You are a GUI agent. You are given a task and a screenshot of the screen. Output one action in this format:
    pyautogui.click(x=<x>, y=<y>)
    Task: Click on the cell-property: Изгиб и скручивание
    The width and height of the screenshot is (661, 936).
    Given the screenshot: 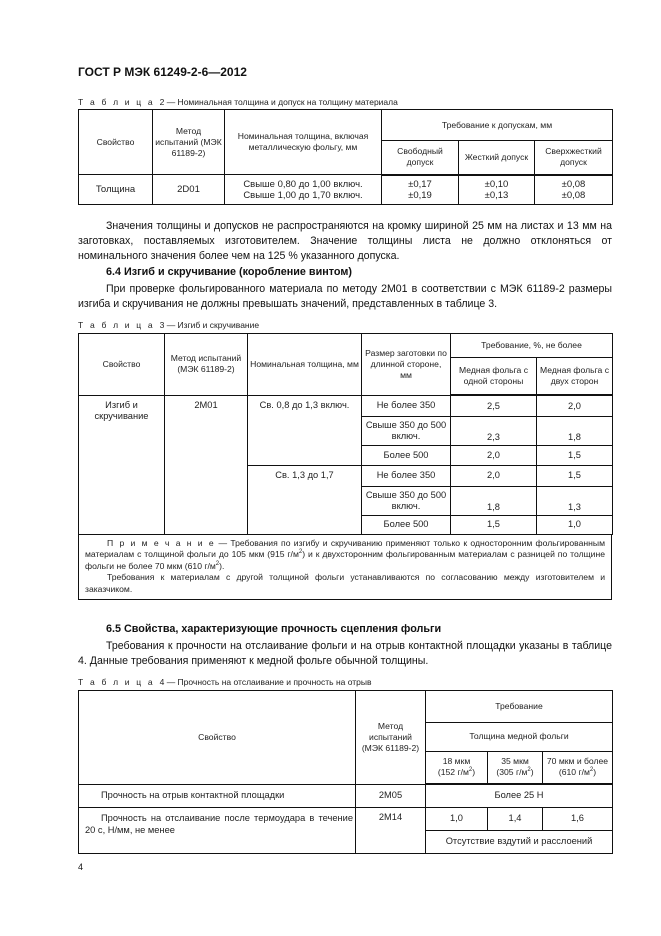 What is the action you would take?
    pyautogui.click(x=121, y=464)
    